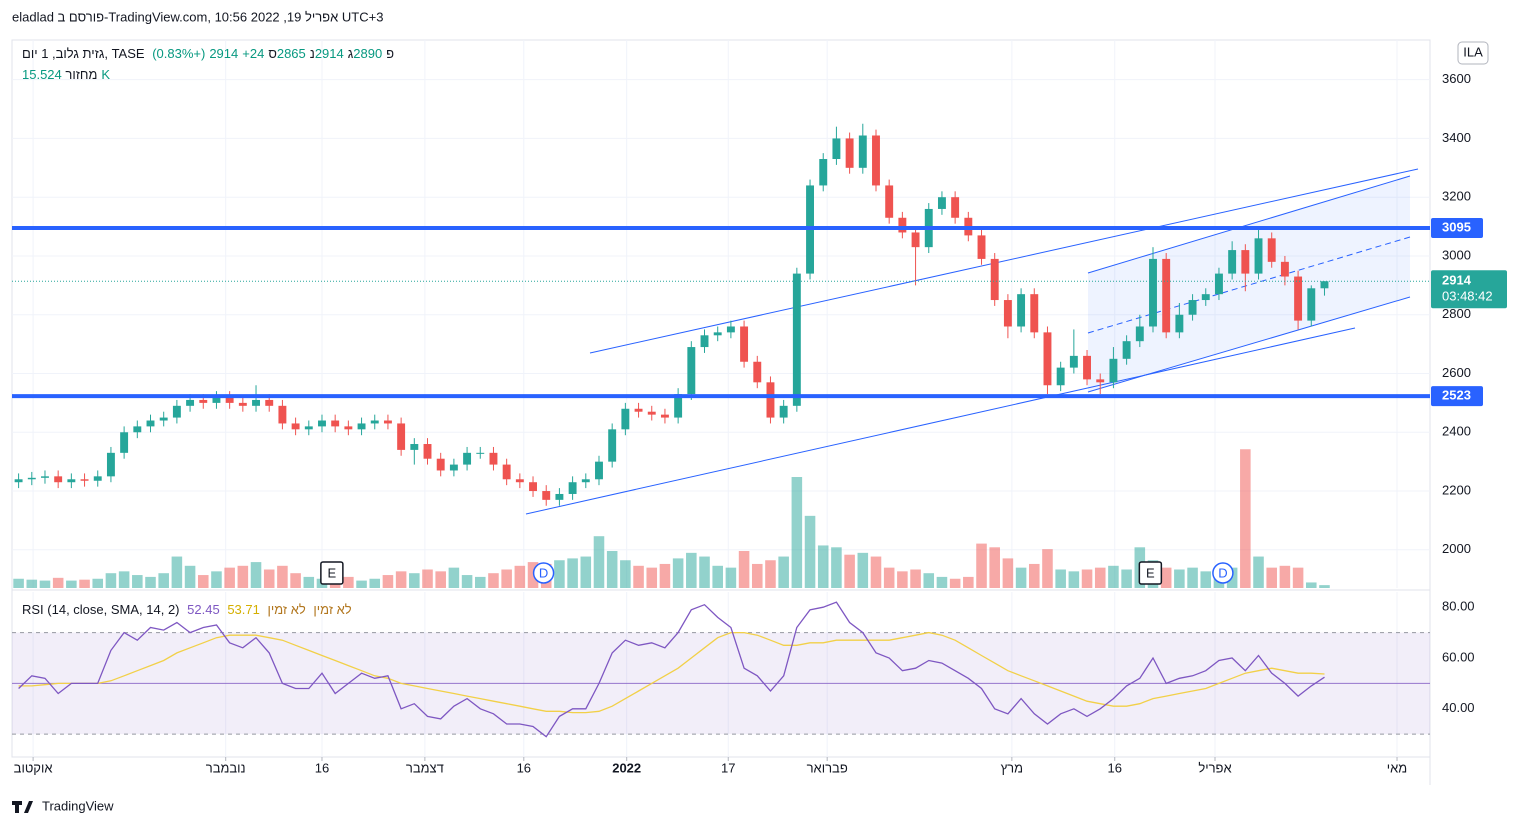  What do you see at coordinates (1115, 767) in the screenshot?
I see `x-tick-label: 16` at bounding box center [1115, 767].